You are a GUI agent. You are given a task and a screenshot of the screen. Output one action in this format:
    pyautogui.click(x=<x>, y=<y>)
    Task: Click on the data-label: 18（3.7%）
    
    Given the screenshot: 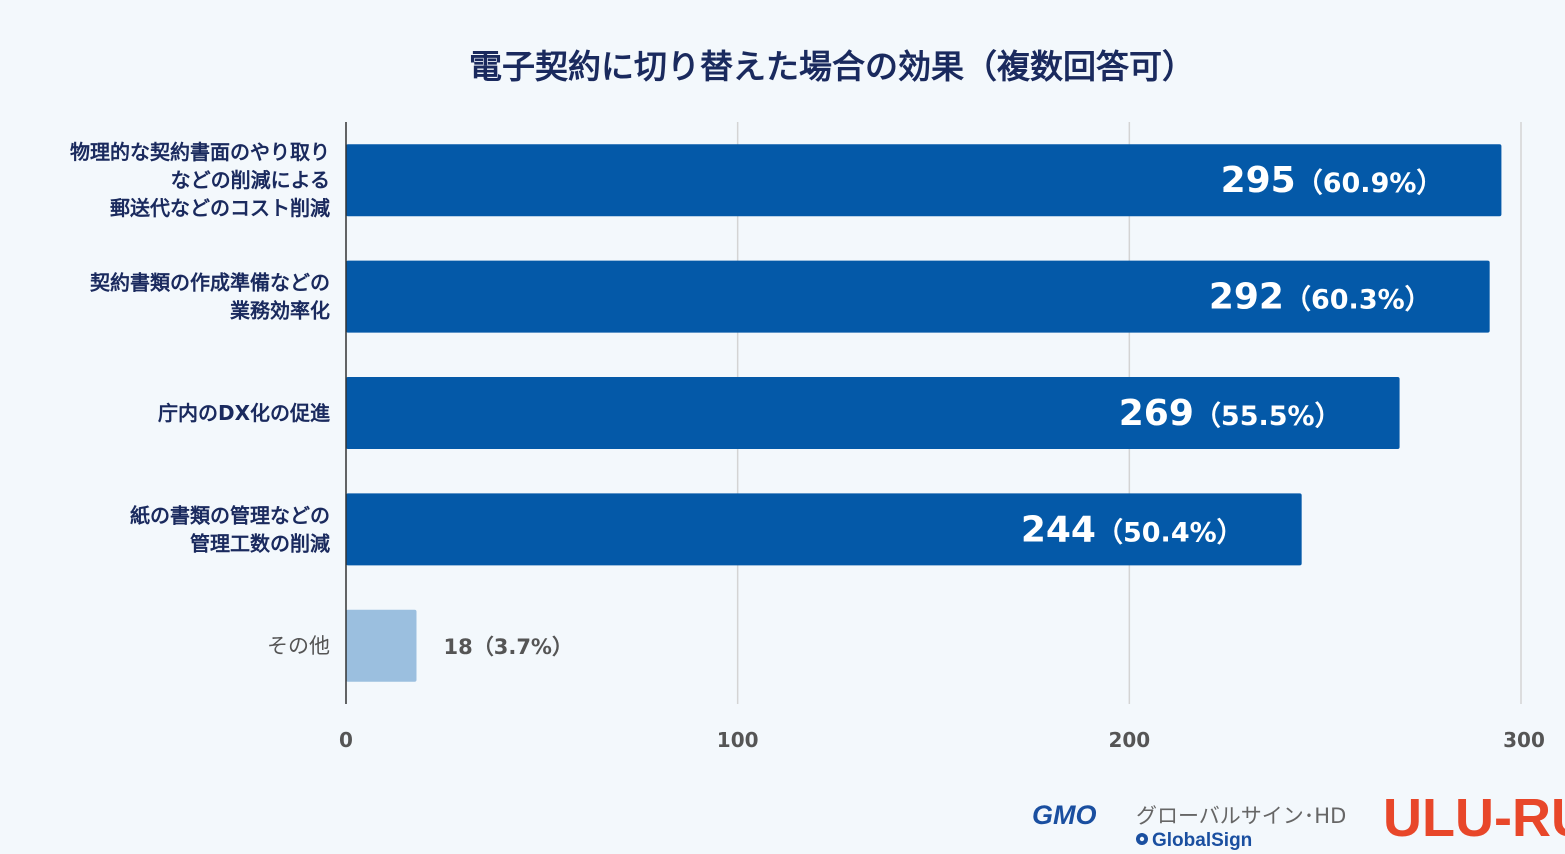 What is the action you would take?
    pyautogui.click(x=508, y=647)
    